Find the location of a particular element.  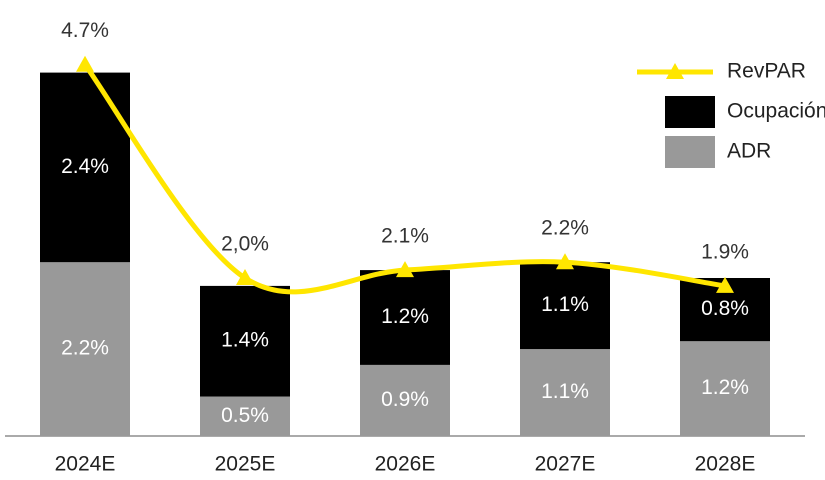

data-label: 2,0% is located at coordinates (245, 244).